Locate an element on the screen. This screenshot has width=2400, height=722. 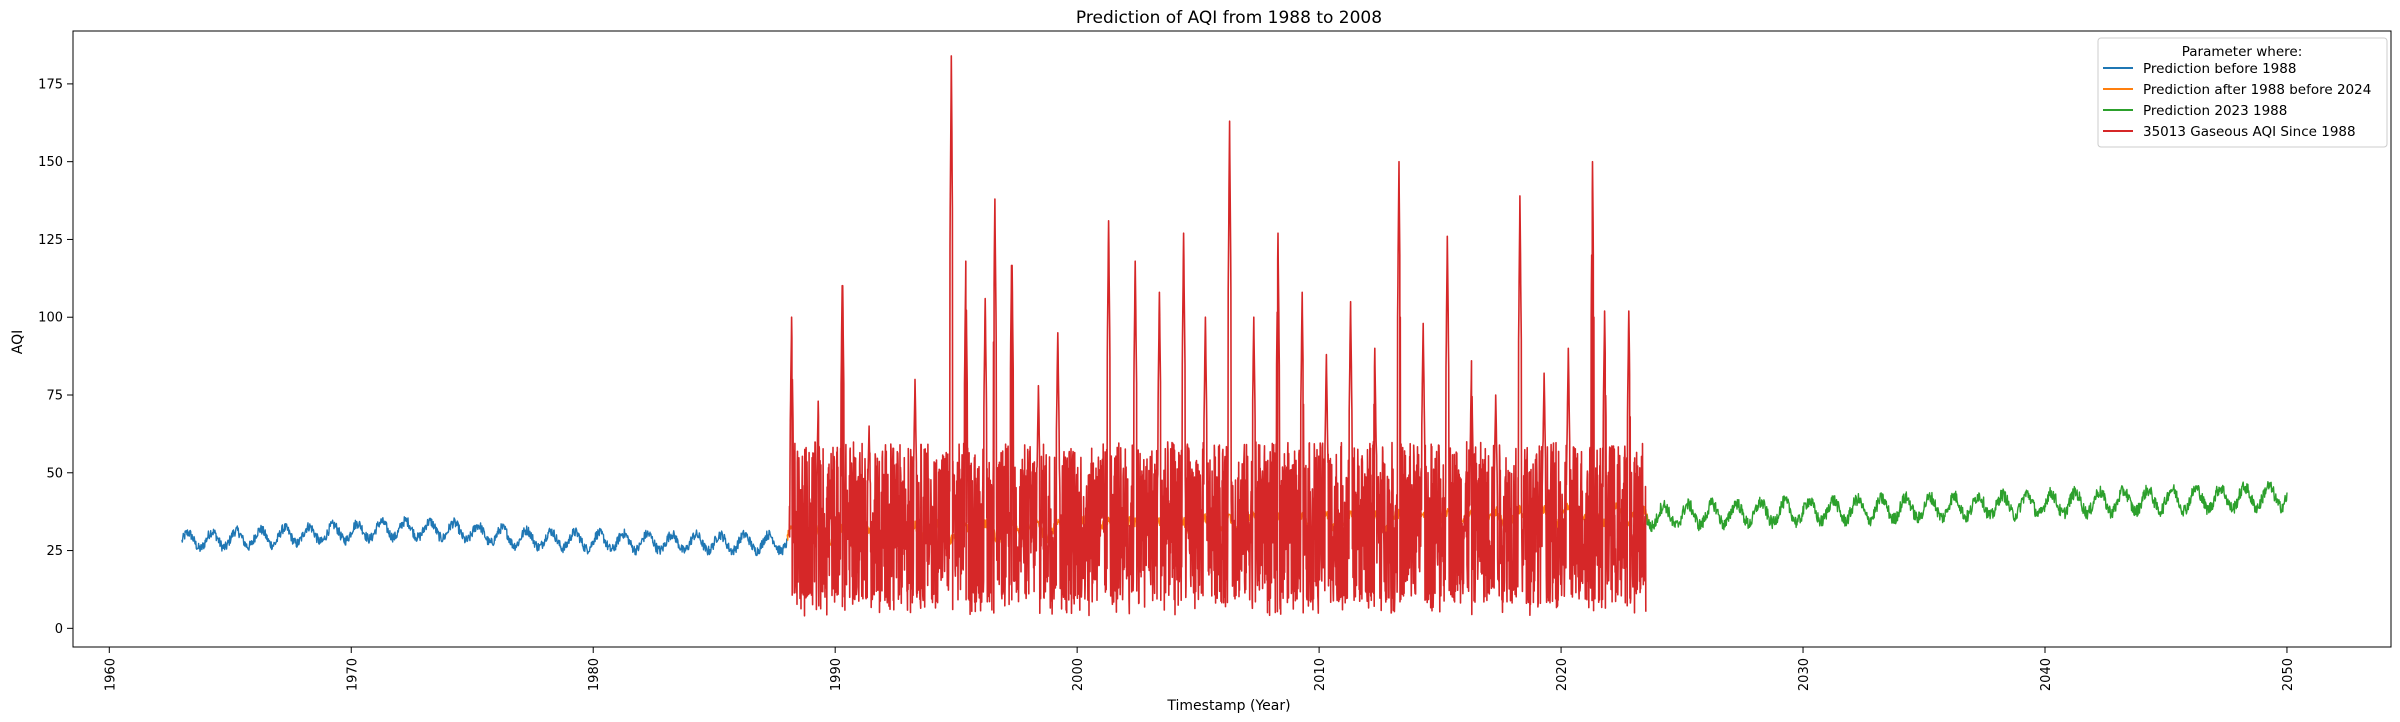
x-tick-label: 1980 is located at coordinates (594, 674).